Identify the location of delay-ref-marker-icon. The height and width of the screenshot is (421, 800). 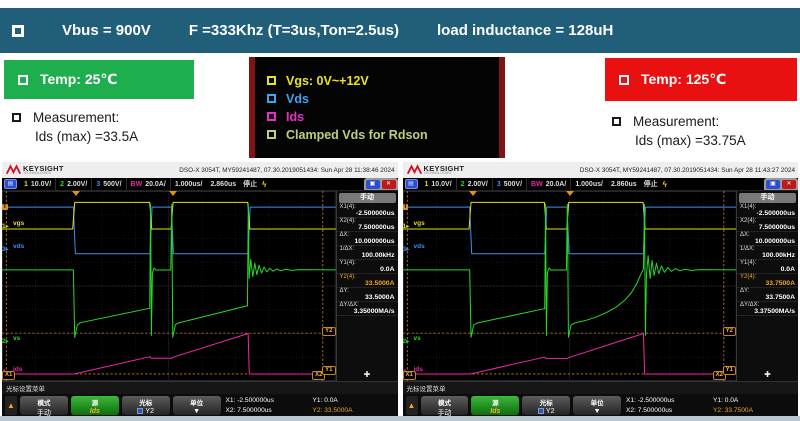
(172, 193).